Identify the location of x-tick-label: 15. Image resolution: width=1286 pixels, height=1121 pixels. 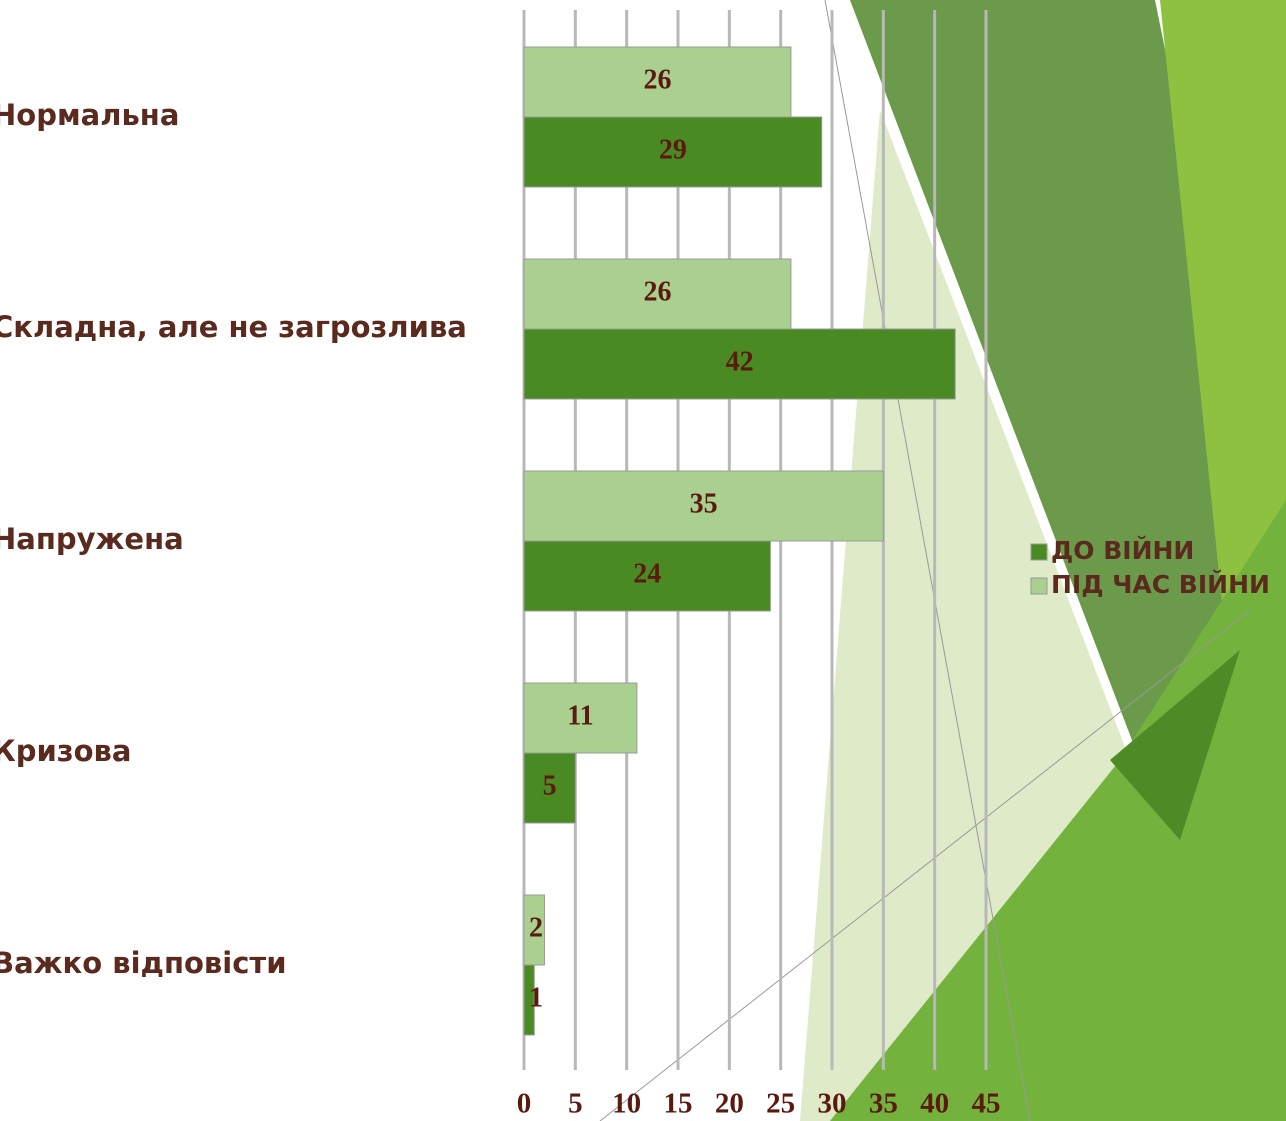
(678, 1104).